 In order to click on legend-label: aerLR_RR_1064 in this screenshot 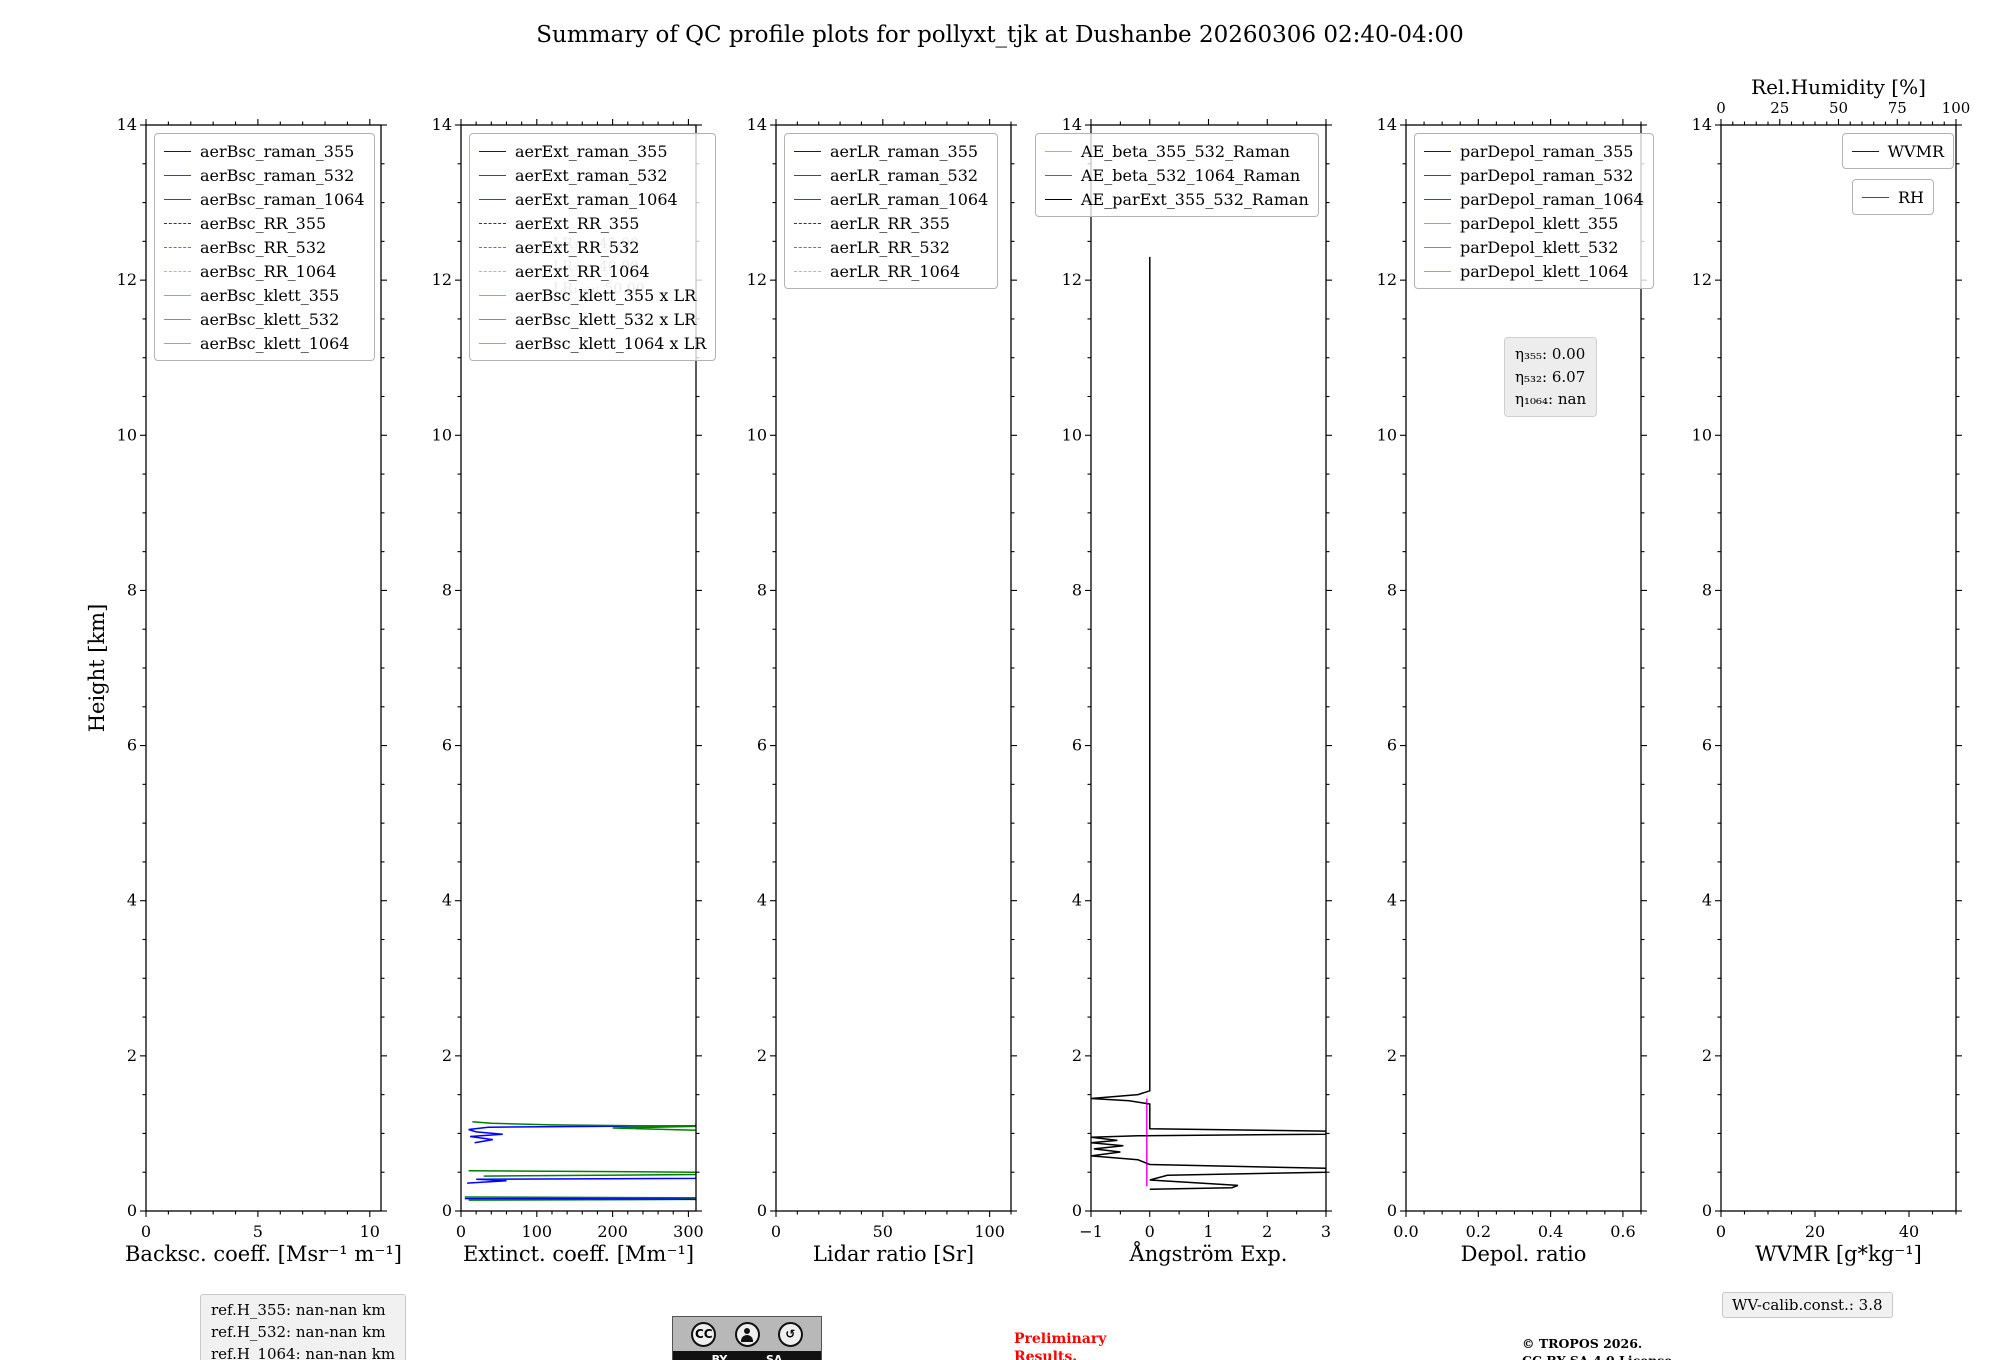, I will do `click(895, 271)`.